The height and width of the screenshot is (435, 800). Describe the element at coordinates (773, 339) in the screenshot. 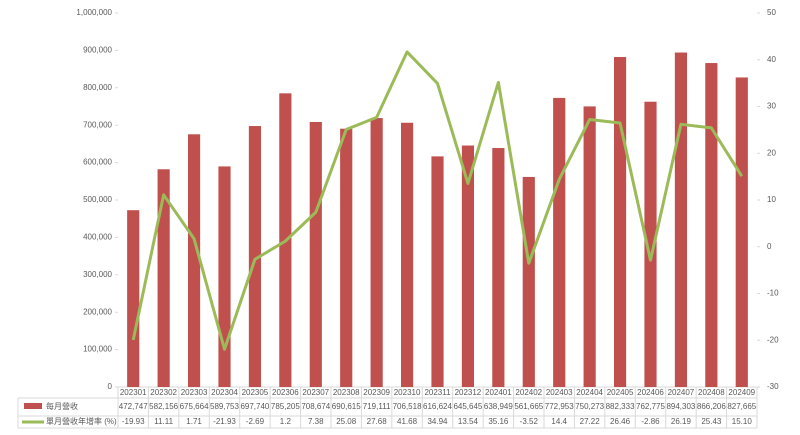

I see `y2-tick-label: -20` at that location.